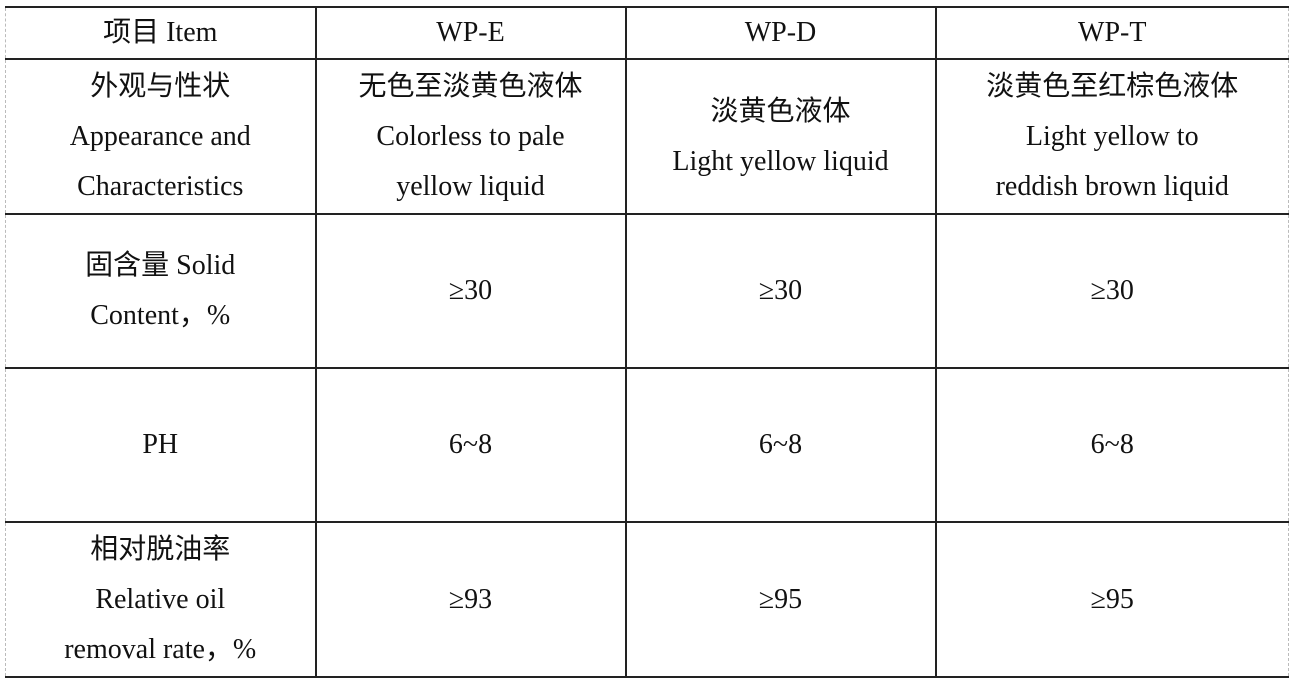 Image resolution: width=1292 pixels, height=680 pixels. I want to click on cell-text: 相对脱油率, so click(160, 549).